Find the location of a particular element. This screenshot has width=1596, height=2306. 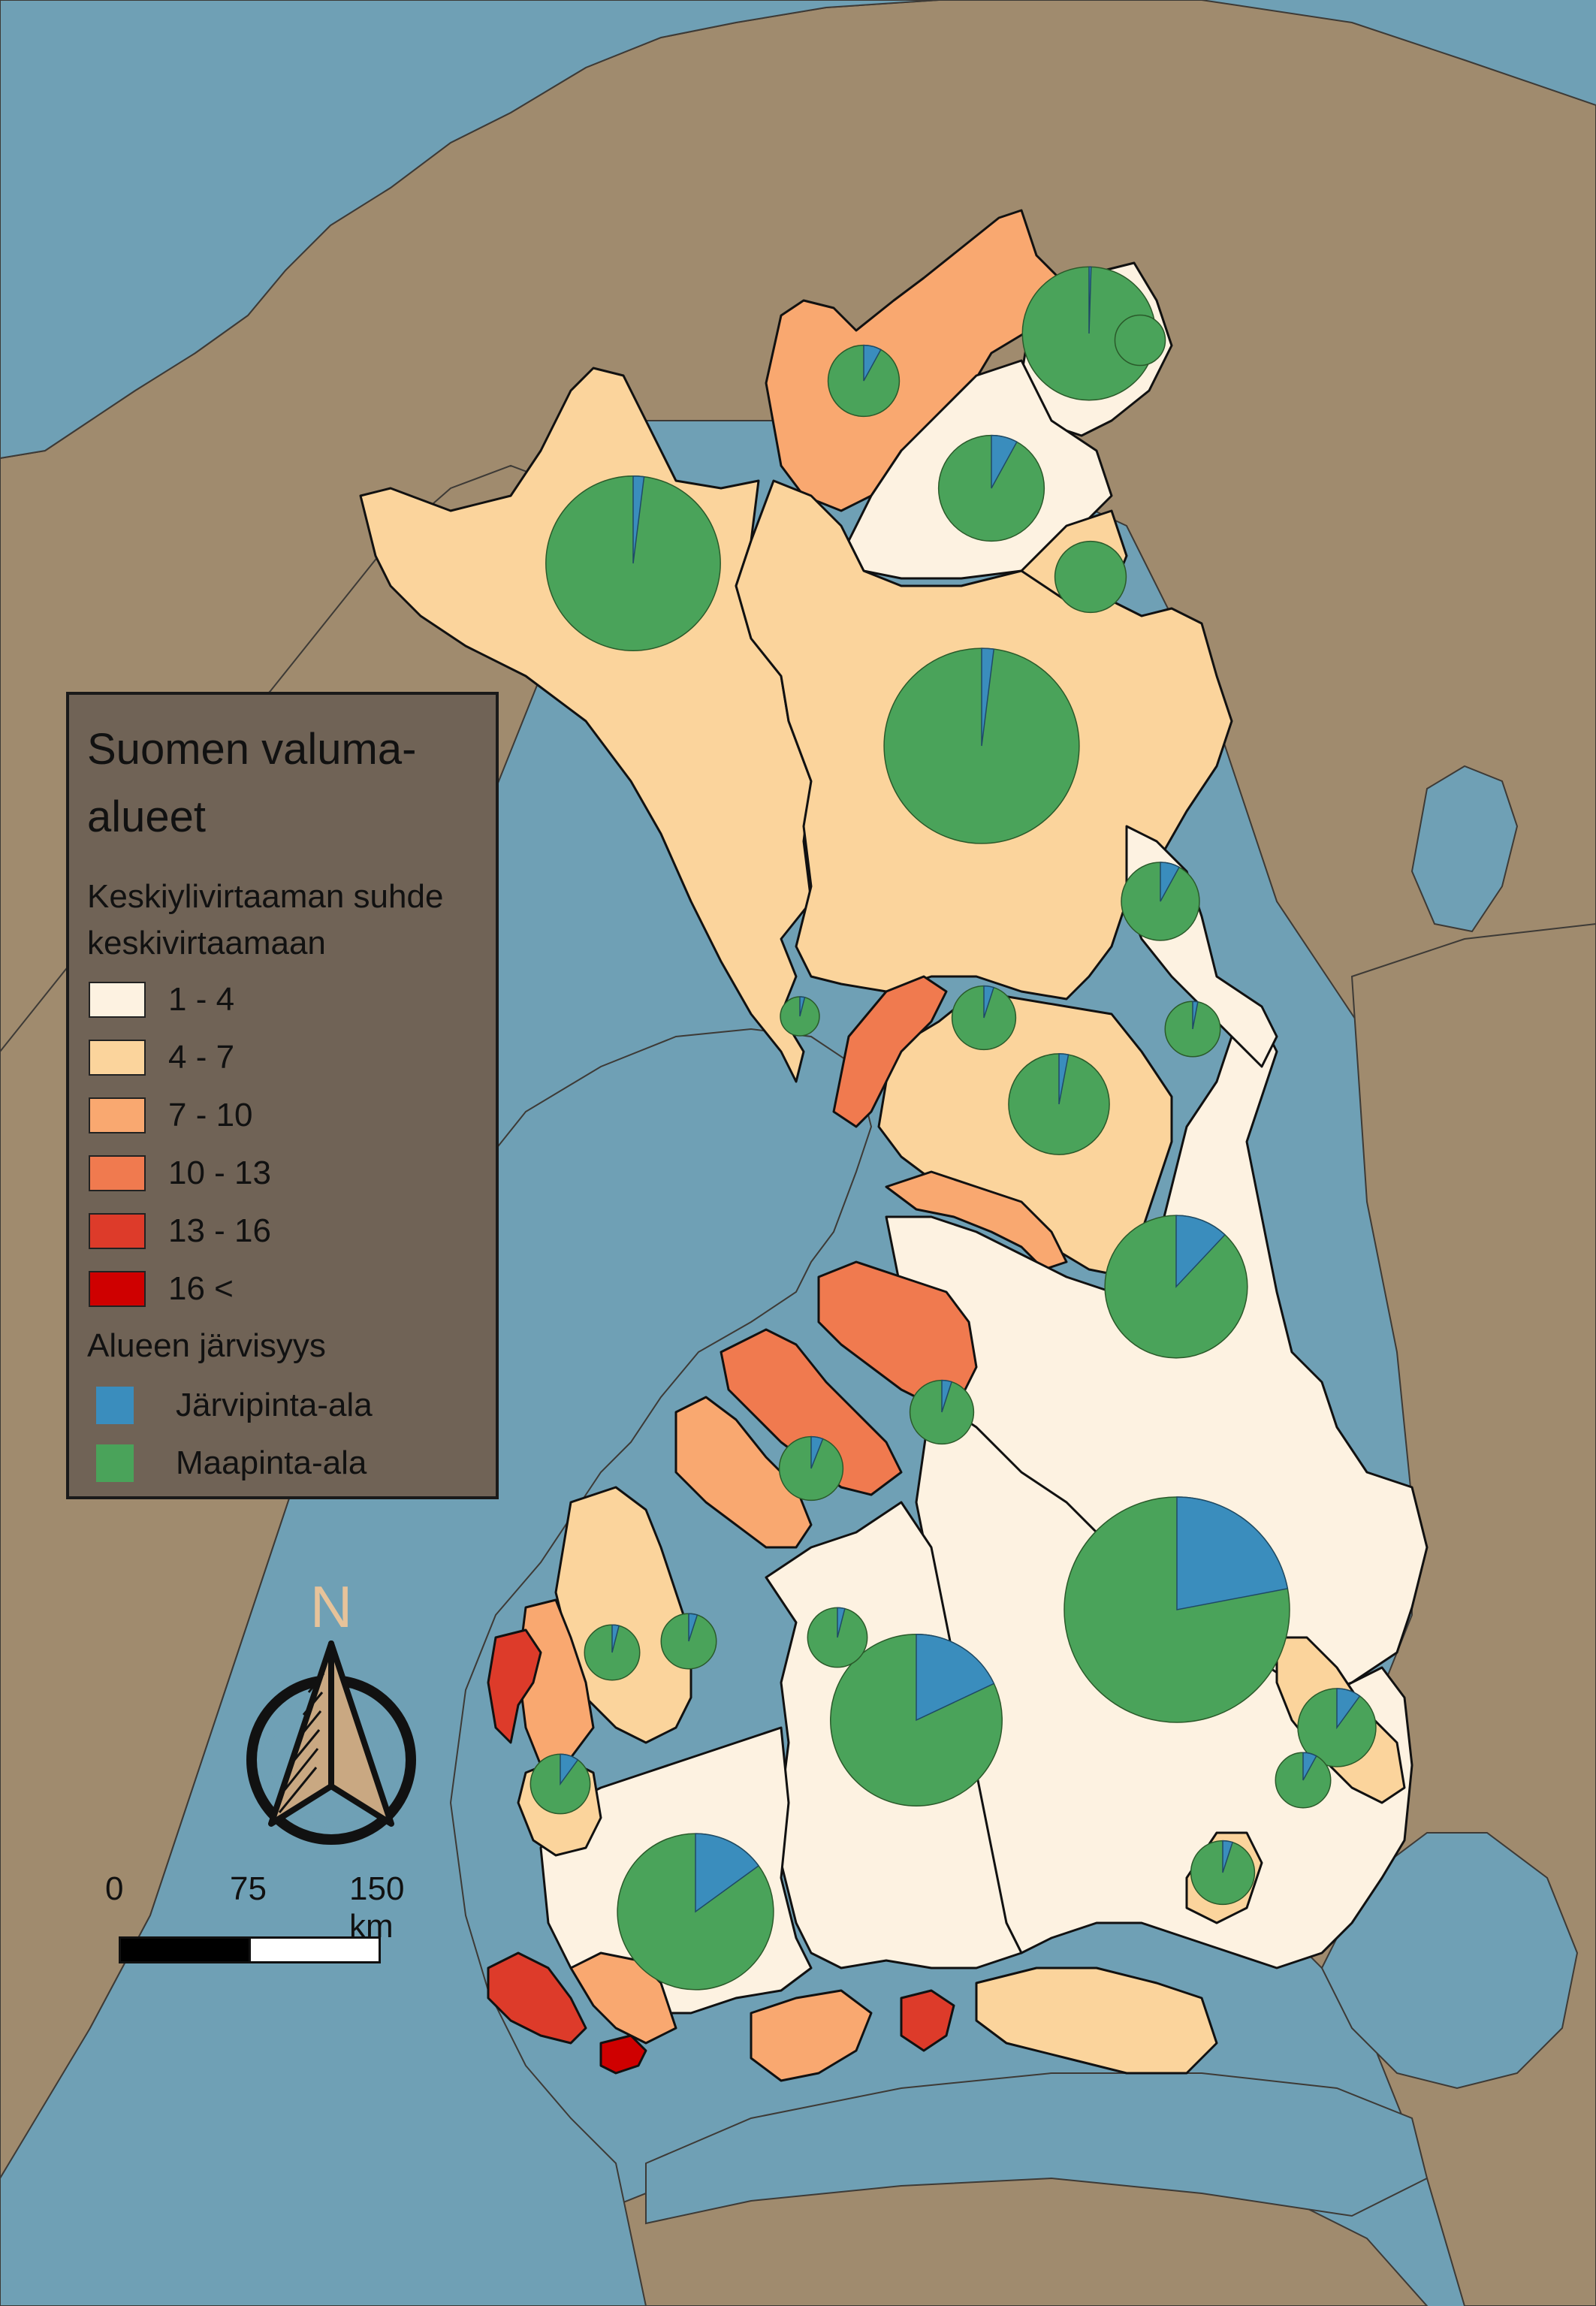

scale-label-0: 0 is located at coordinates (114, 1888).